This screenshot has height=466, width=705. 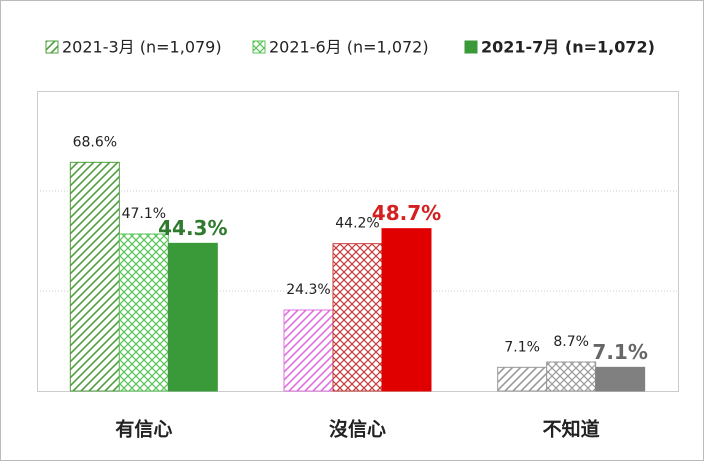 What do you see at coordinates (349, 47) in the screenshot?
I see `legend-label: 2021-6月 (n=1,072)` at bounding box center [349, 47].